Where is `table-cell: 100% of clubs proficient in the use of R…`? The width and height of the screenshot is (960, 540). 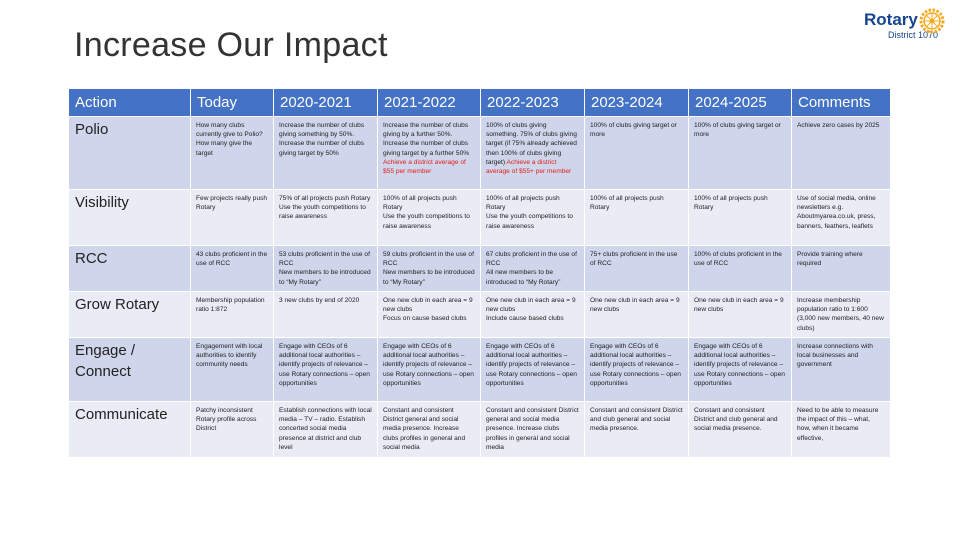 table-cell: 100% of clubs proficient in the use of R… is located at coordinates (740, 268).